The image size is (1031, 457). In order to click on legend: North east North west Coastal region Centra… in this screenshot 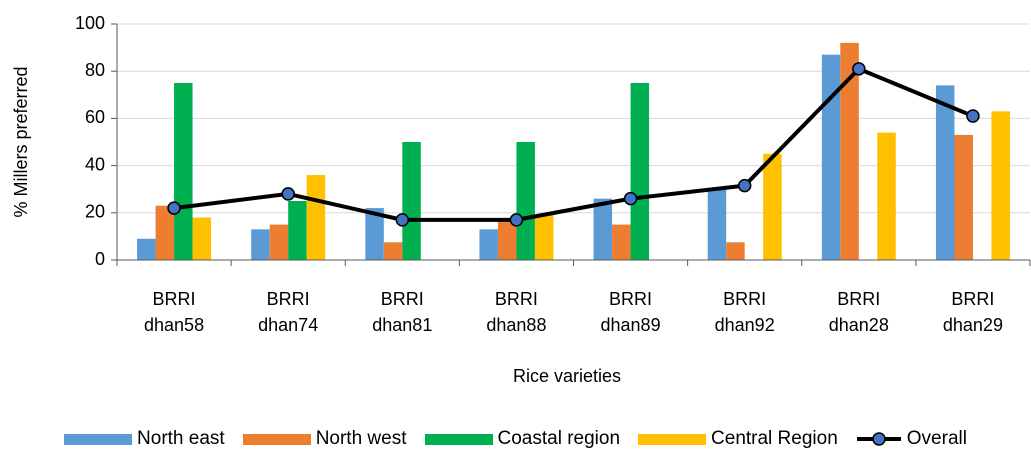, I will do `click(515, 439)`.